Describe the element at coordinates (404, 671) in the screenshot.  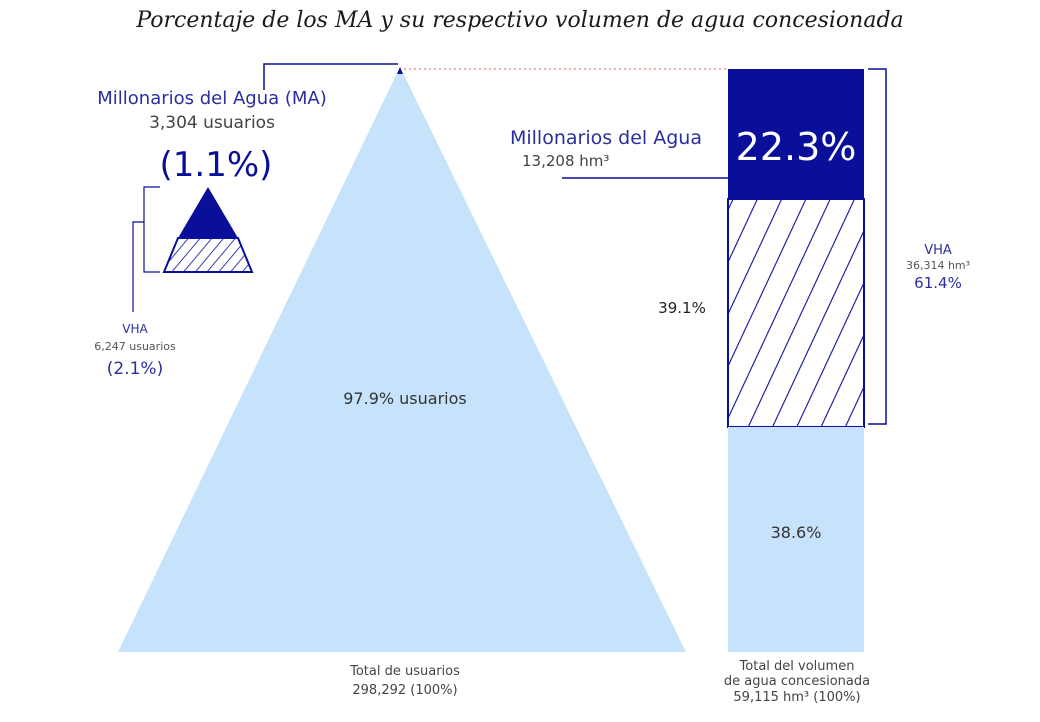
I see `pyramid-total-label: Total de usuarios` at that location.